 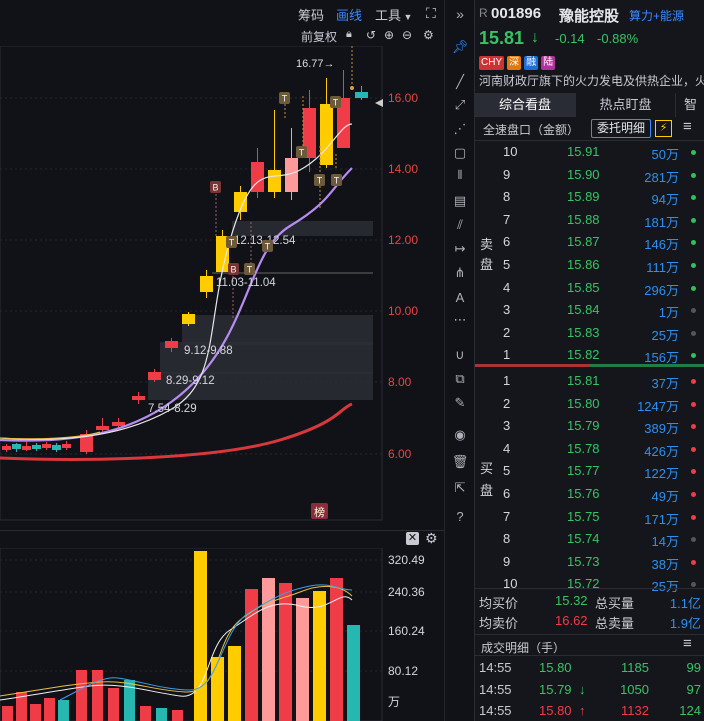 What do you see at coordinates (460, 46) in the screenshot?
I see `pin-icon: 📌︎` at bounding box center [460, 46].